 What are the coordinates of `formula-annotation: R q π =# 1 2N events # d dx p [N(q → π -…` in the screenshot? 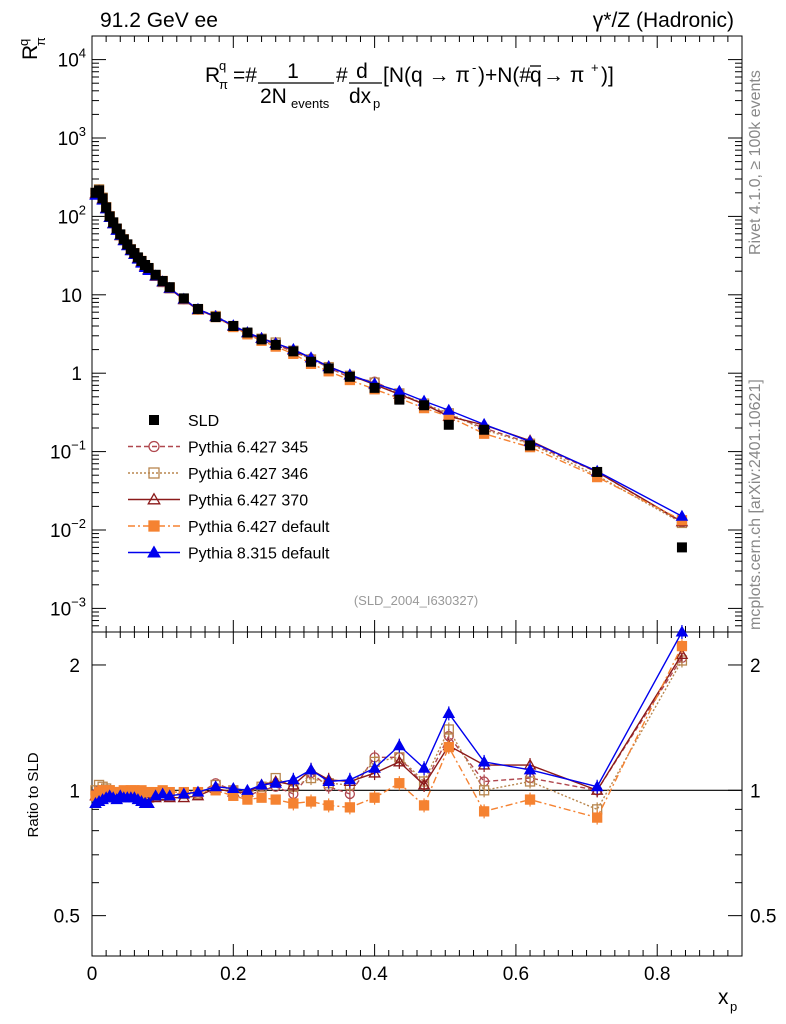 It's located at (409, 84).